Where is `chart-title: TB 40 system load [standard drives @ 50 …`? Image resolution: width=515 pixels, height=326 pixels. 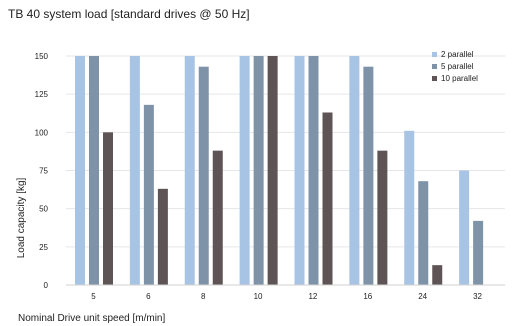 chart-title: TB 40 system load [standard drives @ 50 … is located at coordinates (129, 14).